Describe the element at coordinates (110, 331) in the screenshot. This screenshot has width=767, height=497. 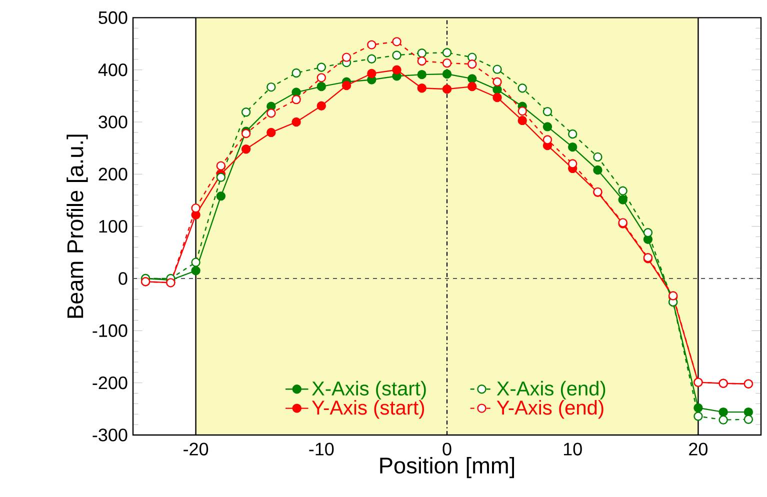
I see `y-tick-label: -100` at that location.